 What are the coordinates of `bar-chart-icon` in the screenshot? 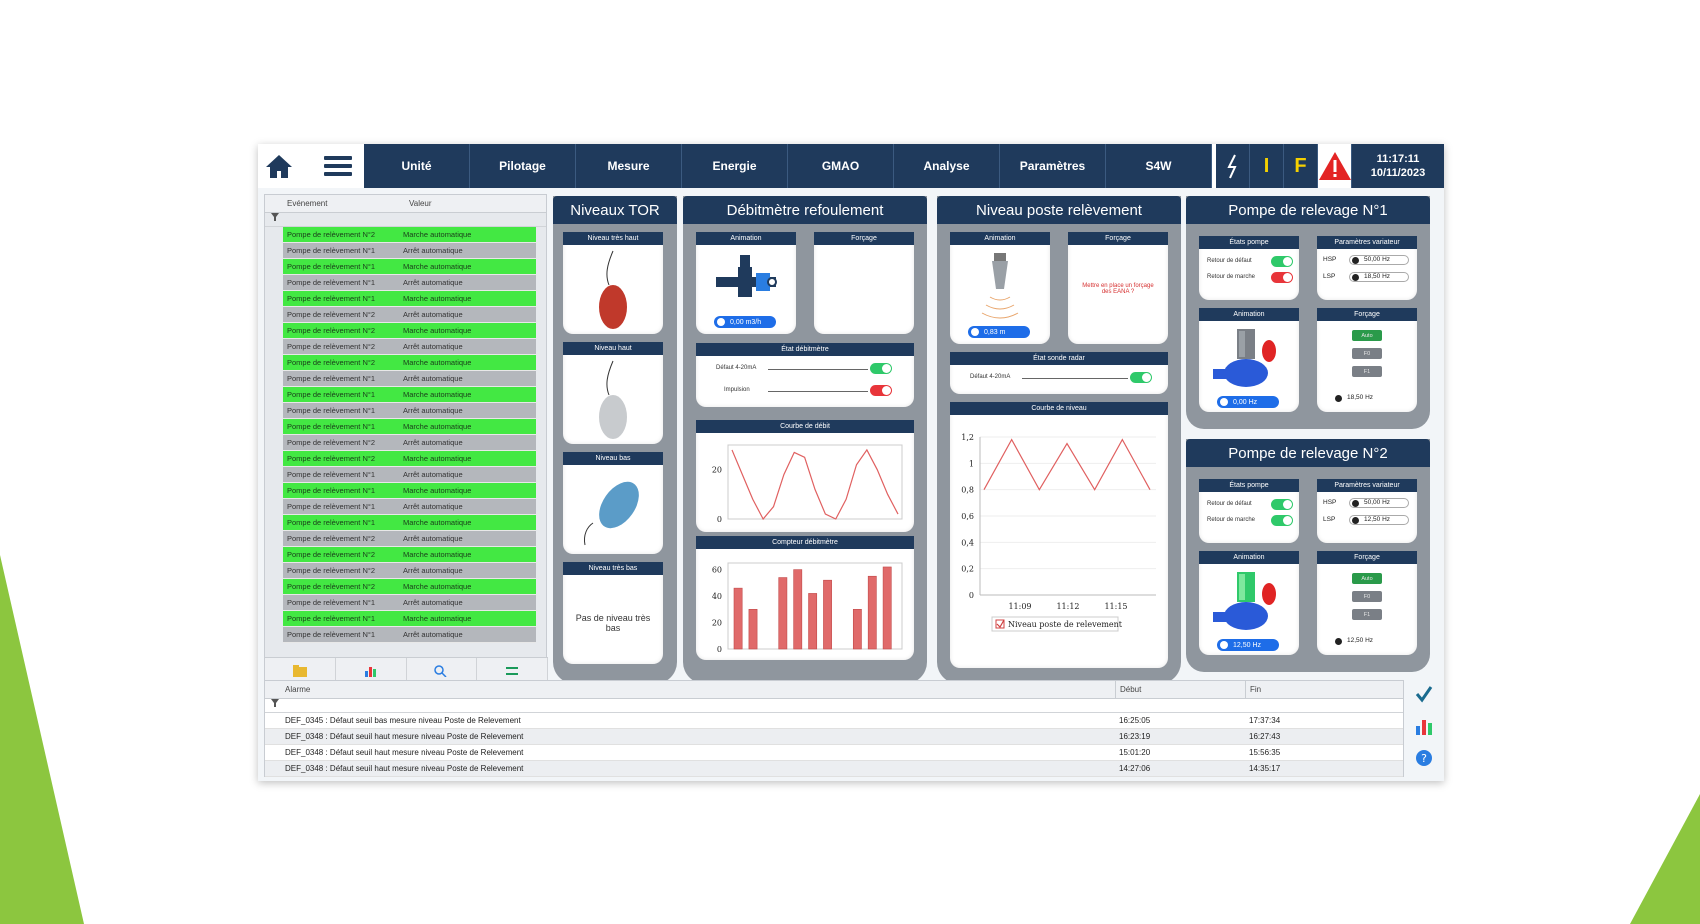 It's located at (370, 671).